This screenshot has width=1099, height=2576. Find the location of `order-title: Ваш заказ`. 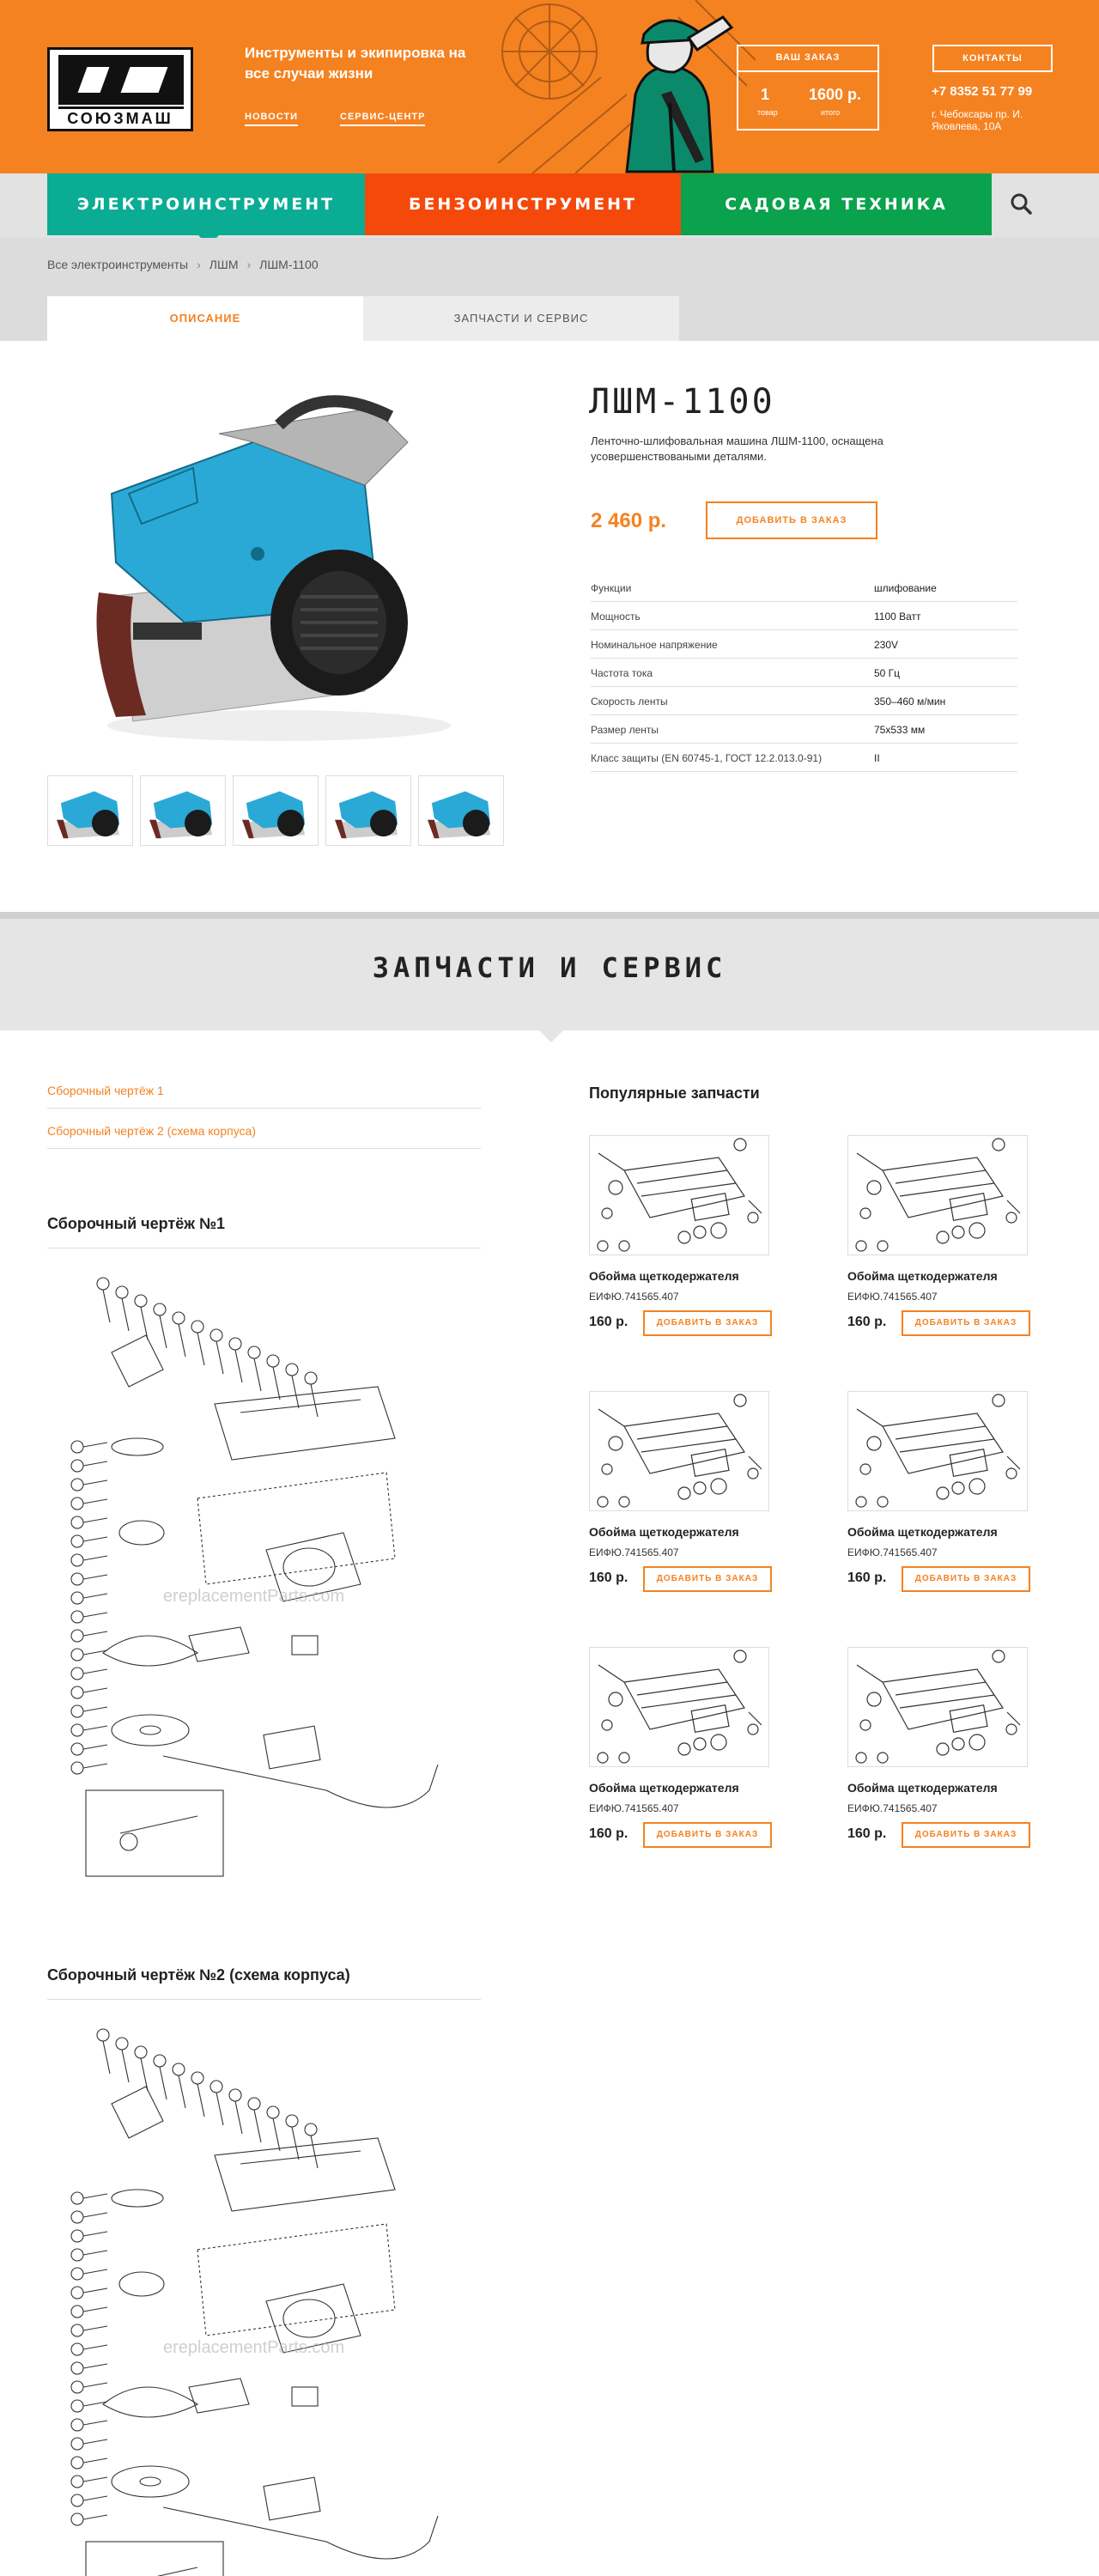

order-title: Ваш заказ is located at coordinates (807, 59).